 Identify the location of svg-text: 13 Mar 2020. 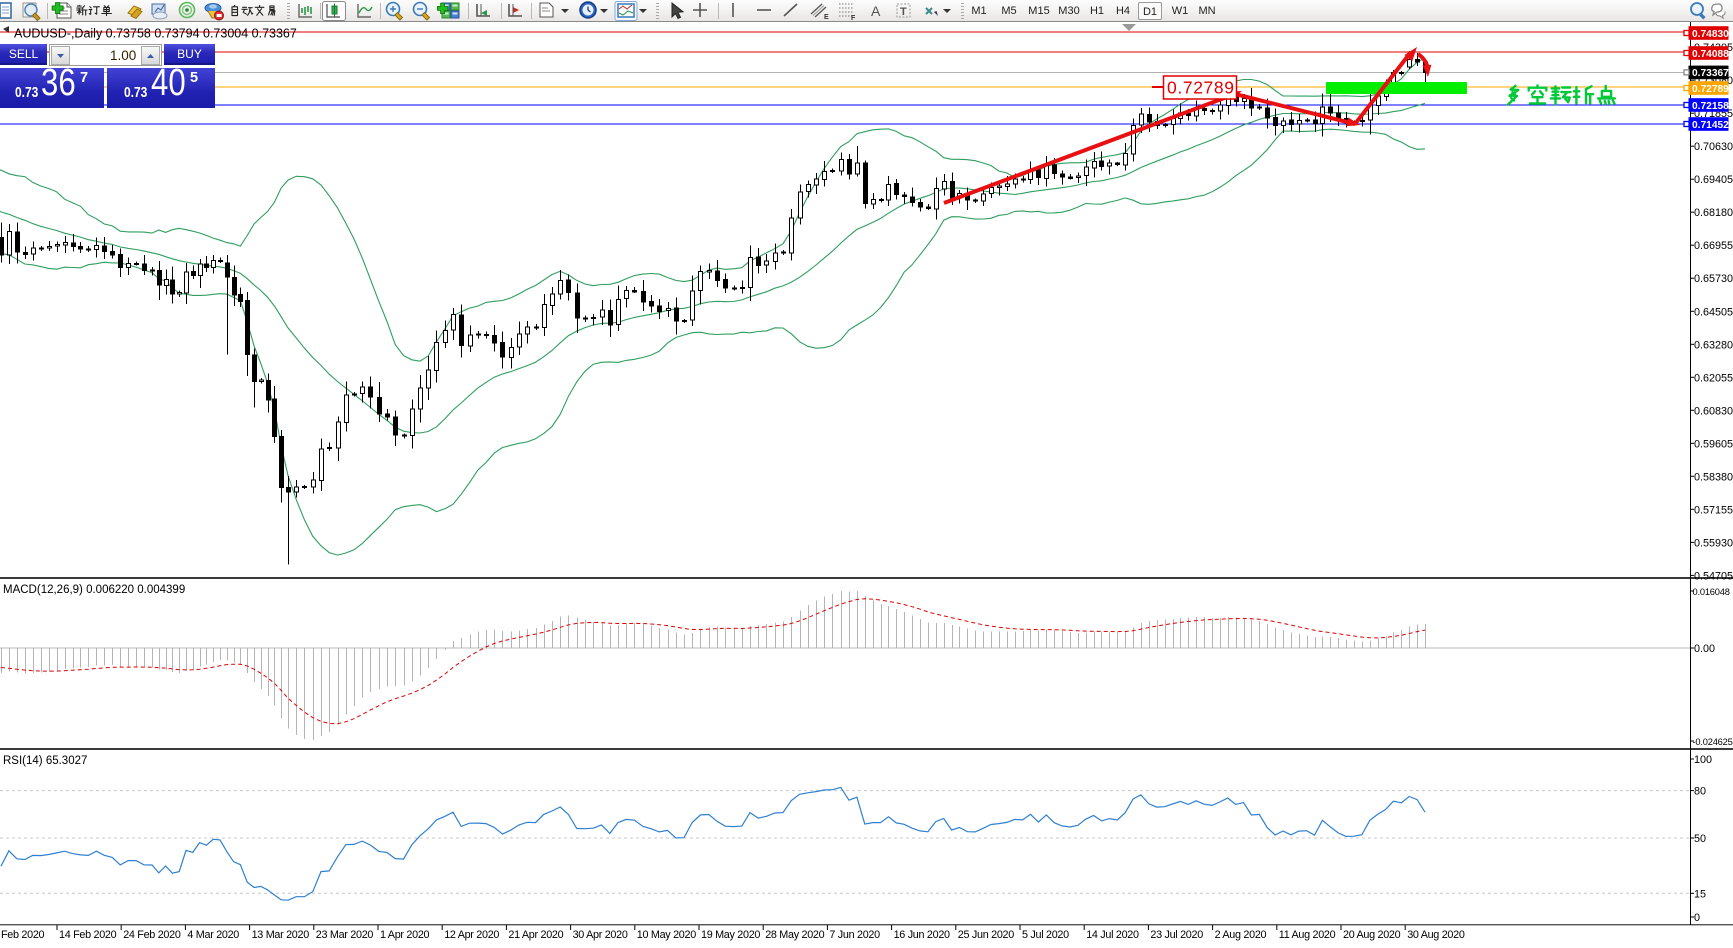
(281, 935).